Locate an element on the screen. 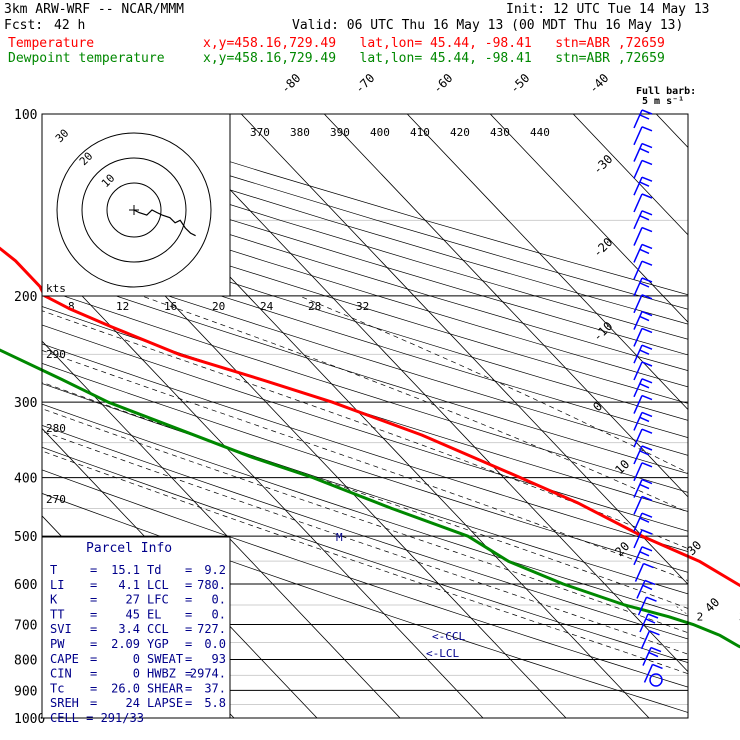  isotherm is located at coordinates (588, 218).